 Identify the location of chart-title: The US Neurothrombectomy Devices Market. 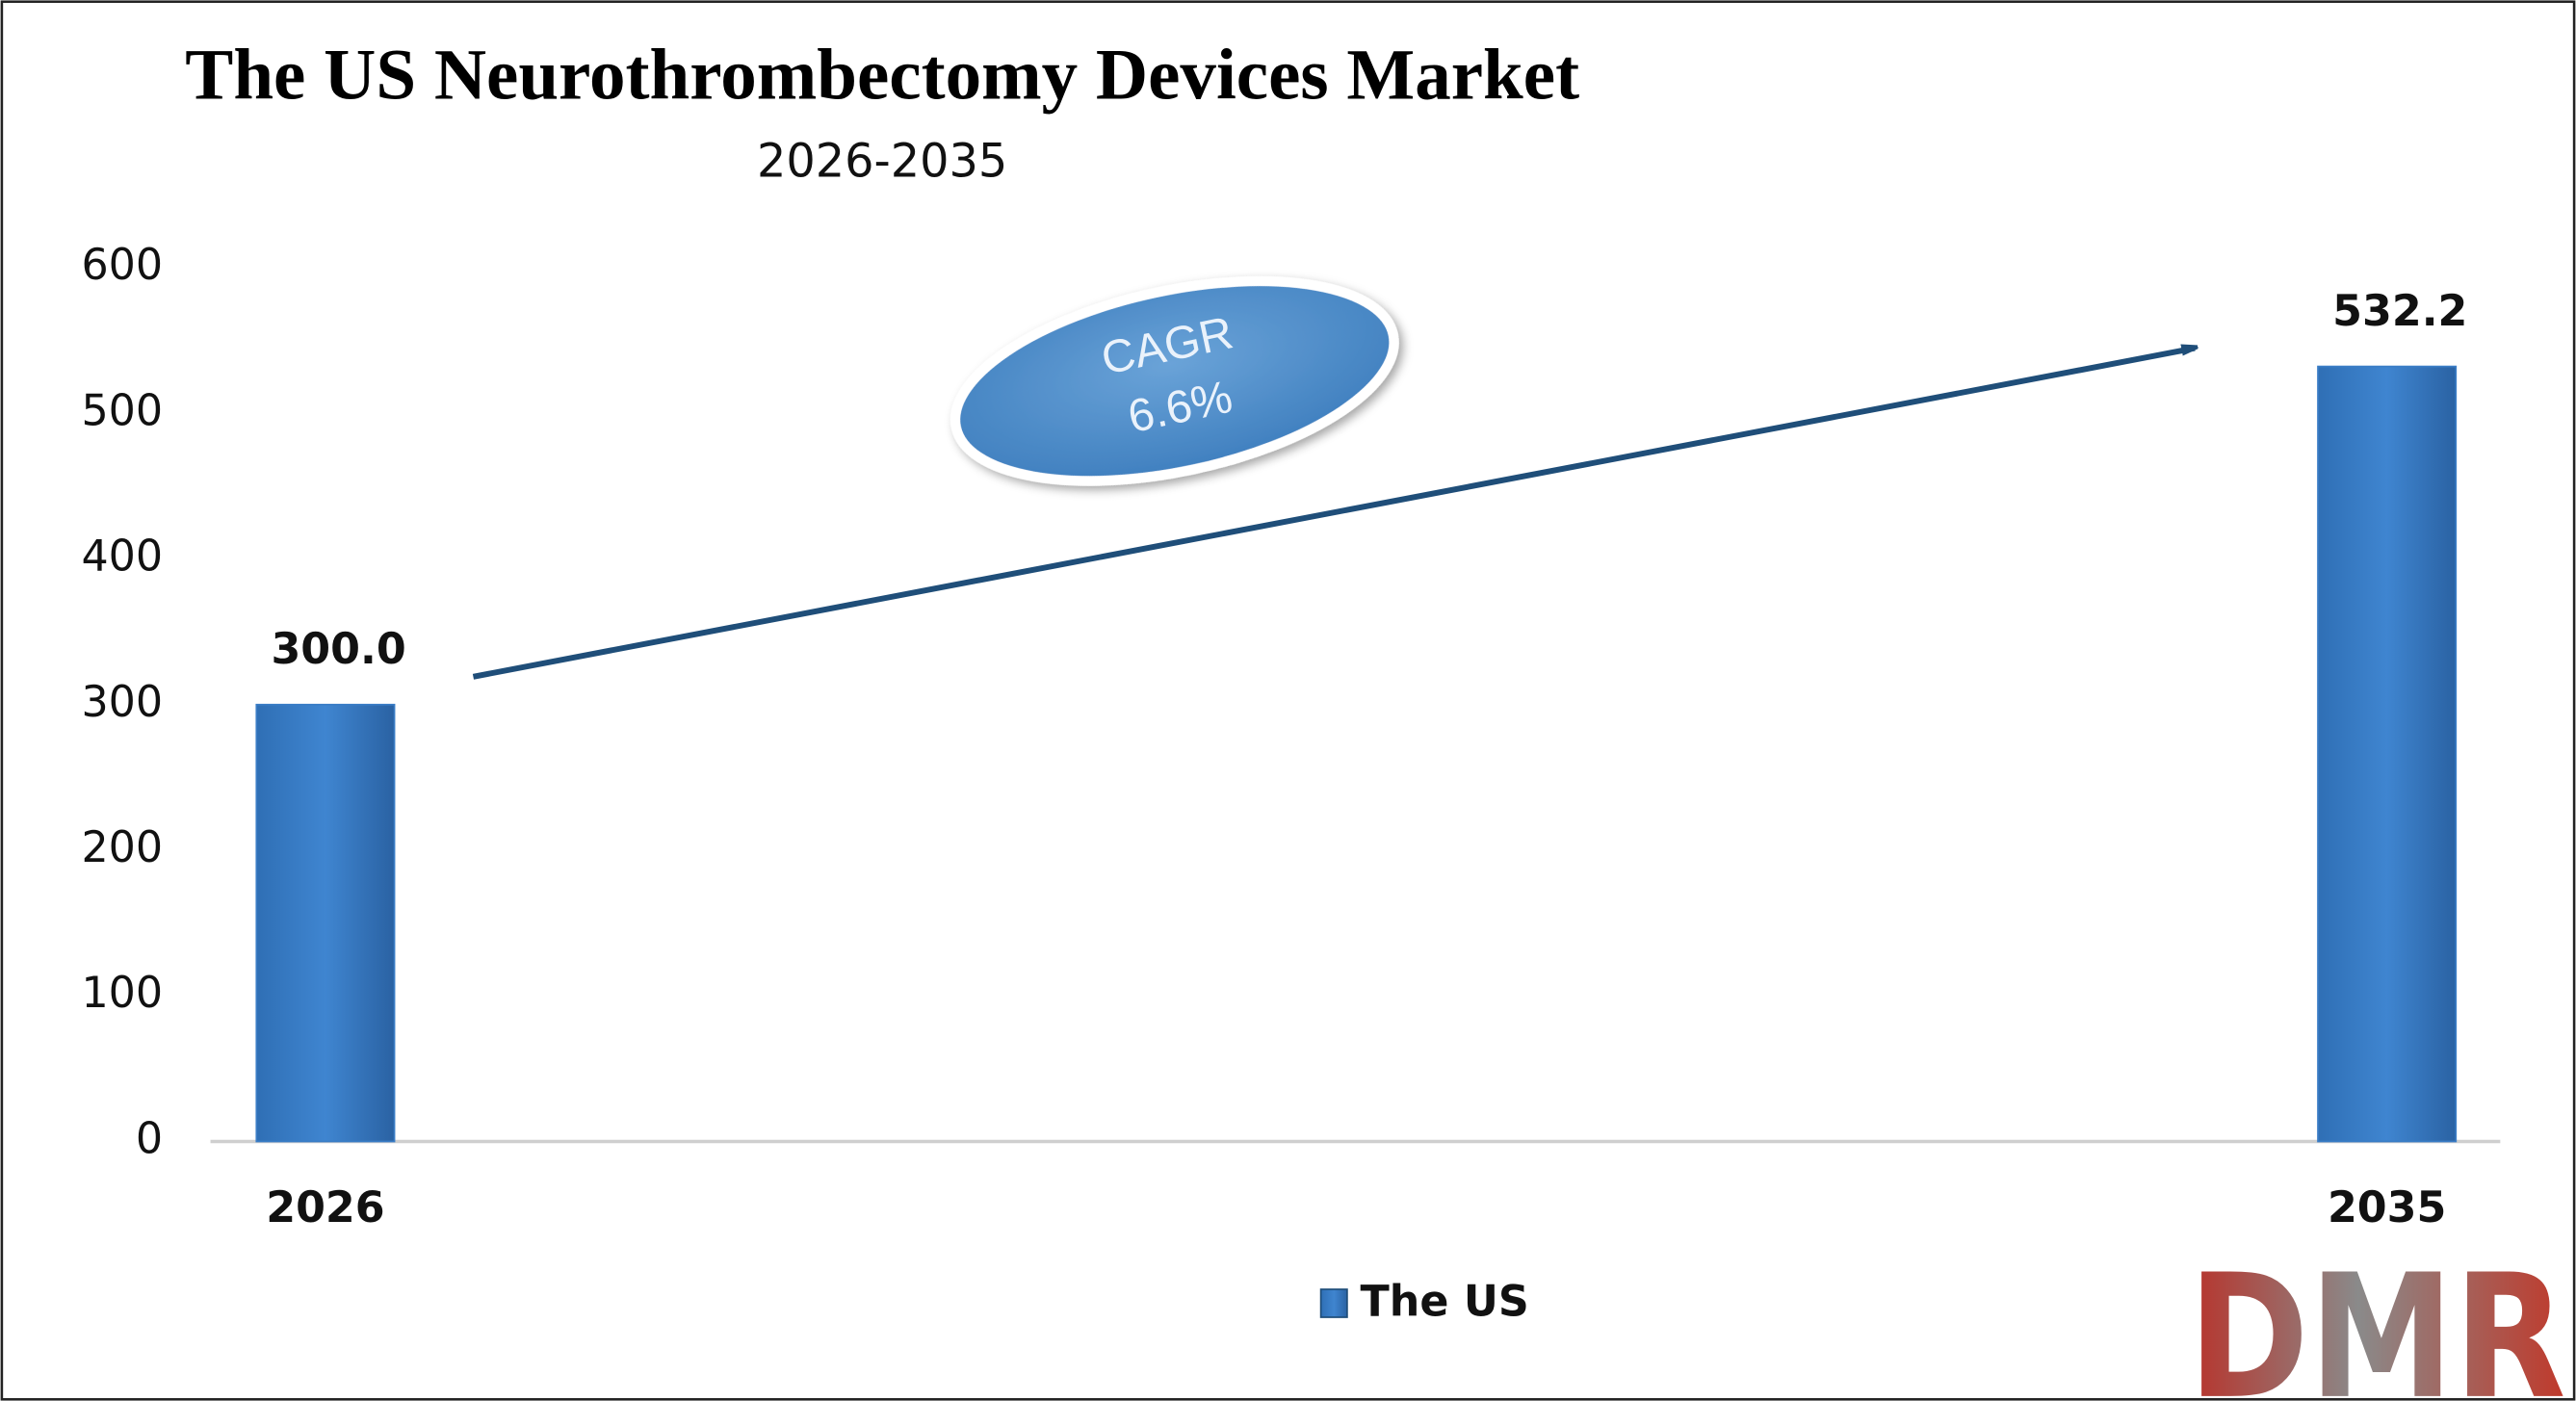
(882, 76).